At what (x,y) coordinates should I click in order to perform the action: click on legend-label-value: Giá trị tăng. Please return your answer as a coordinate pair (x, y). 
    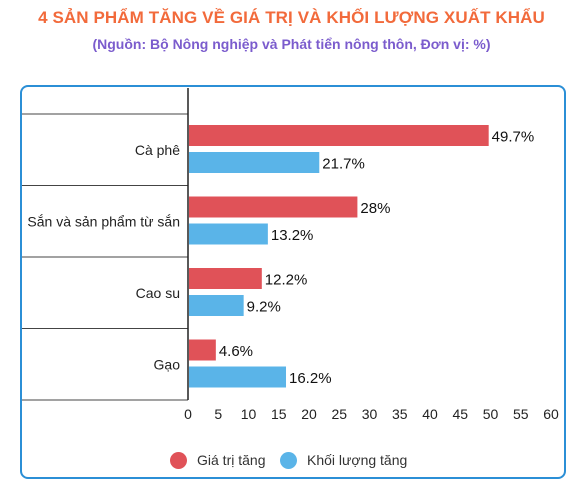
    Looking at the image, I should click on (231, 460).